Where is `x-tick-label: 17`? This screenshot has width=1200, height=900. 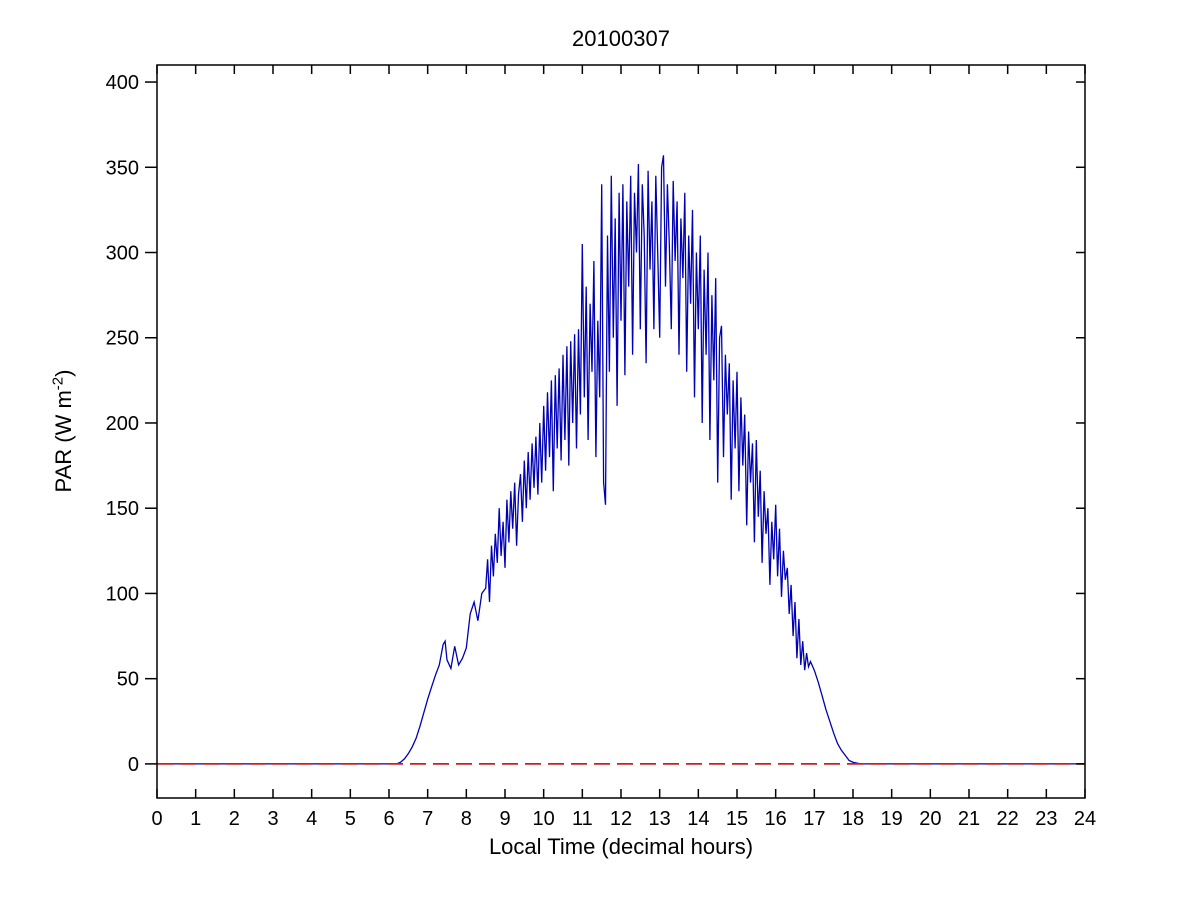 x-tick-label: 17 is located at coordinates (814, 819).